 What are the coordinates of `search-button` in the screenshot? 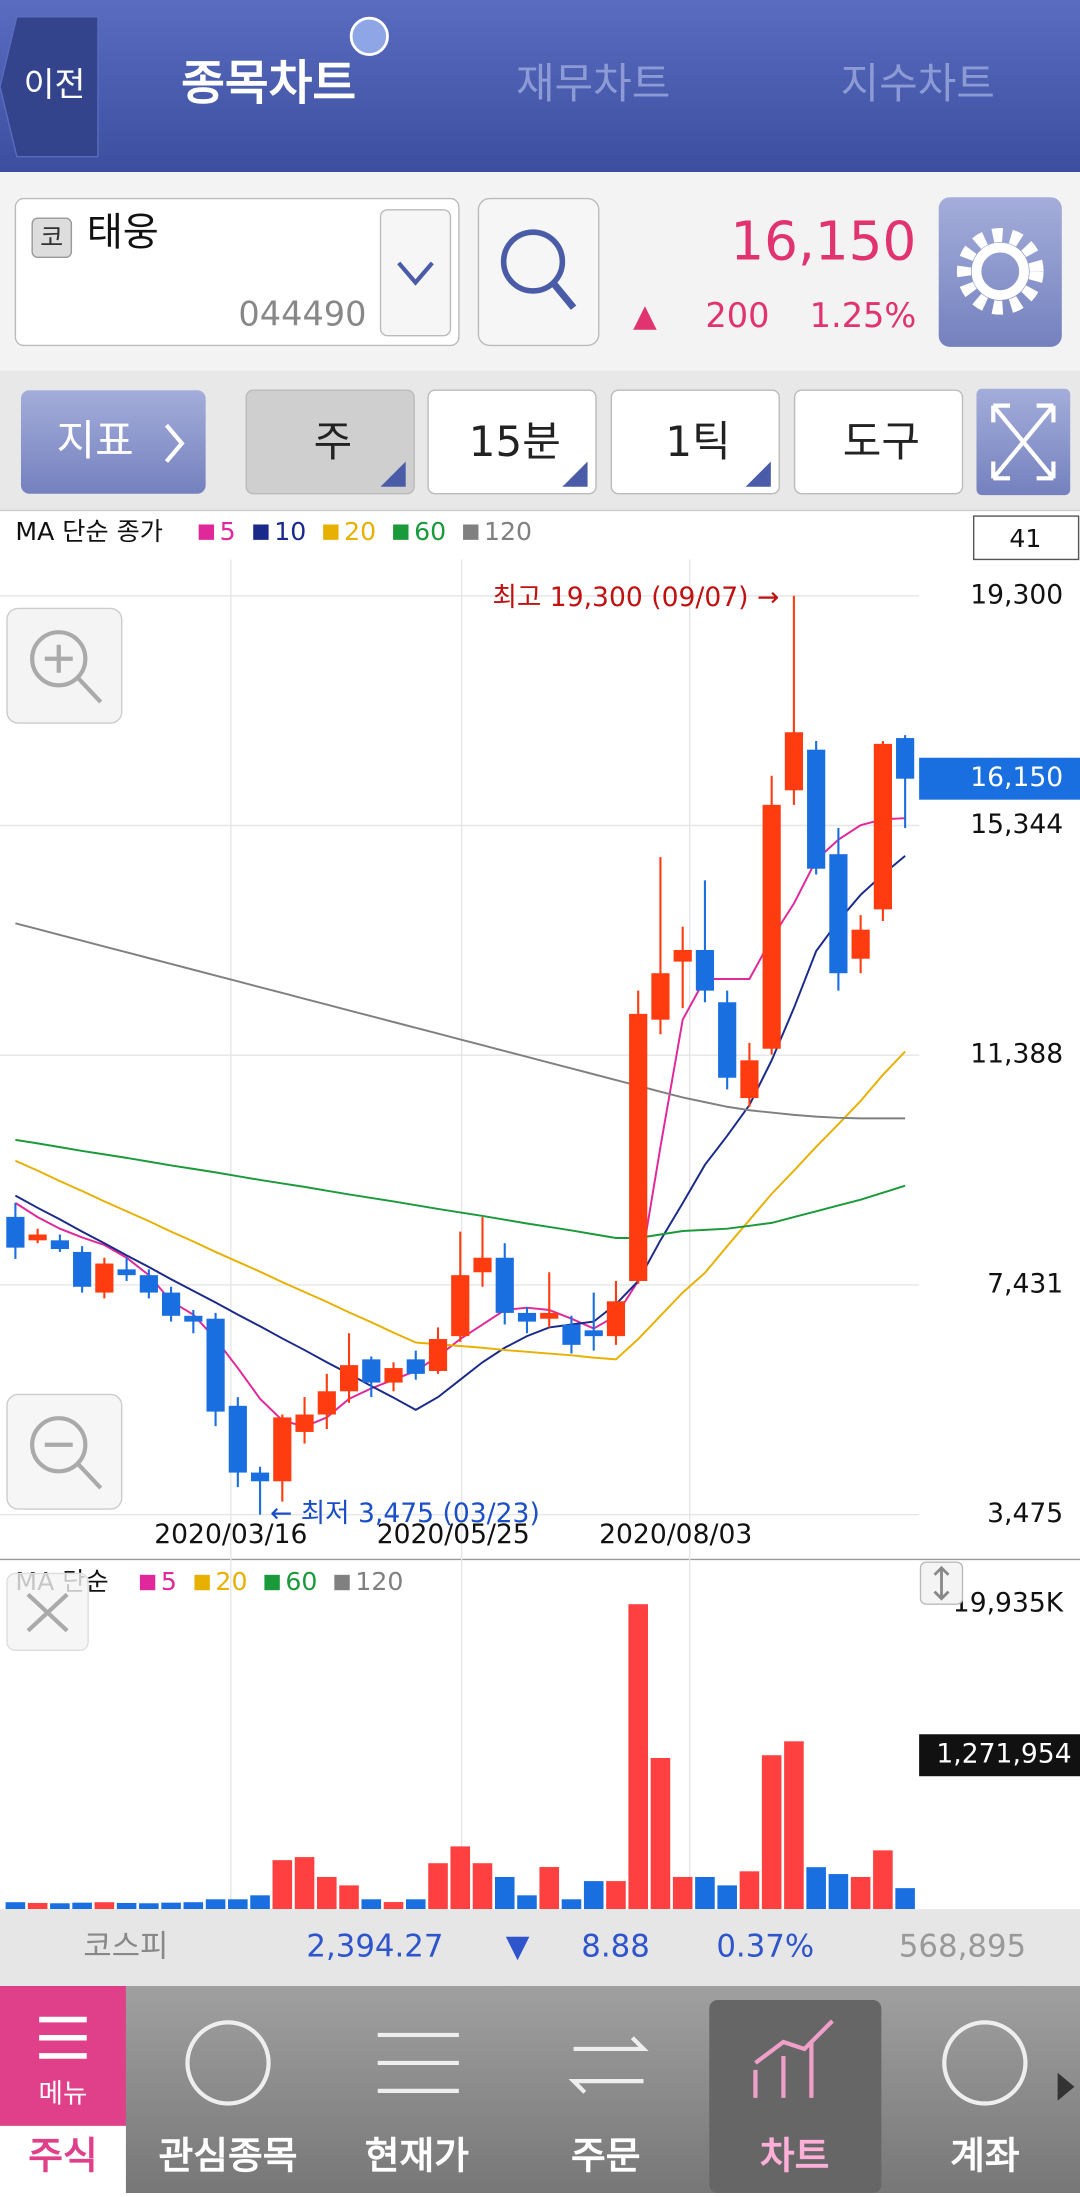 It's located at (538, 272).